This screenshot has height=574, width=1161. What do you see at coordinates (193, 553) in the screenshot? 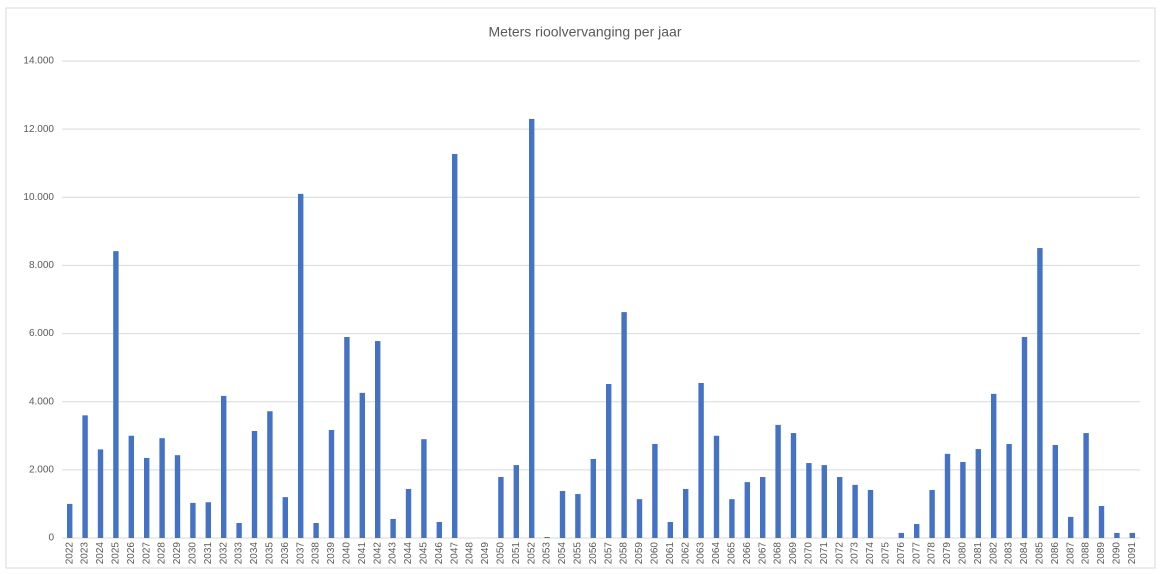
I see `x-tick-label: 2030` at bounding box center [193, 553].